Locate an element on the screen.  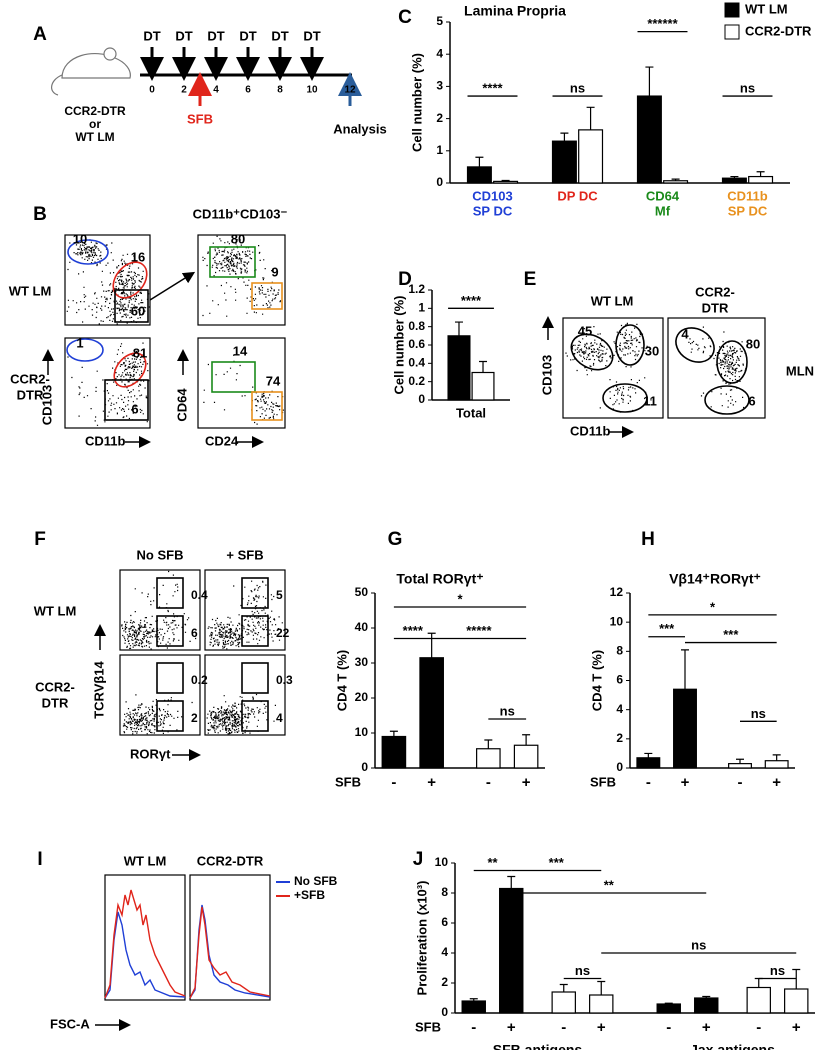
label: TCRVβ14 is located at coordinates (98, 689).